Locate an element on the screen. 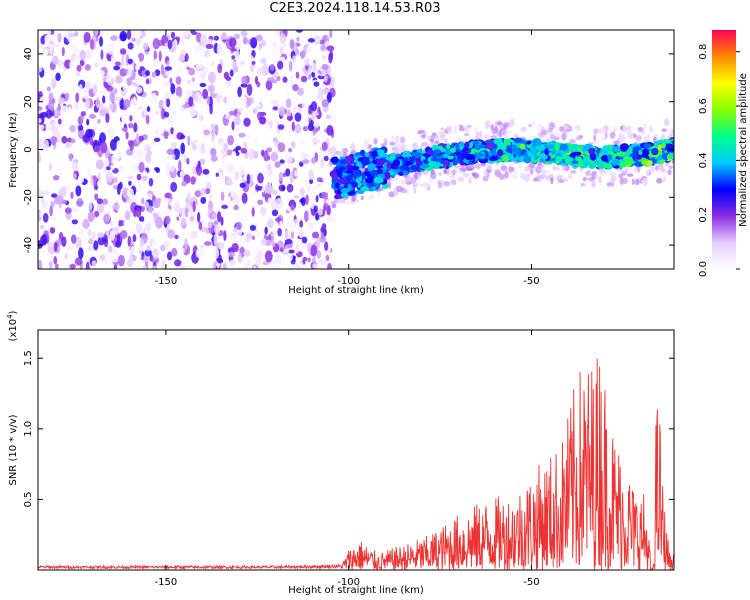 The height and width of the screenshot is (600, 750). spectrogram-xlabel: Height of straight line (km) is located at coordinates (356, 290).